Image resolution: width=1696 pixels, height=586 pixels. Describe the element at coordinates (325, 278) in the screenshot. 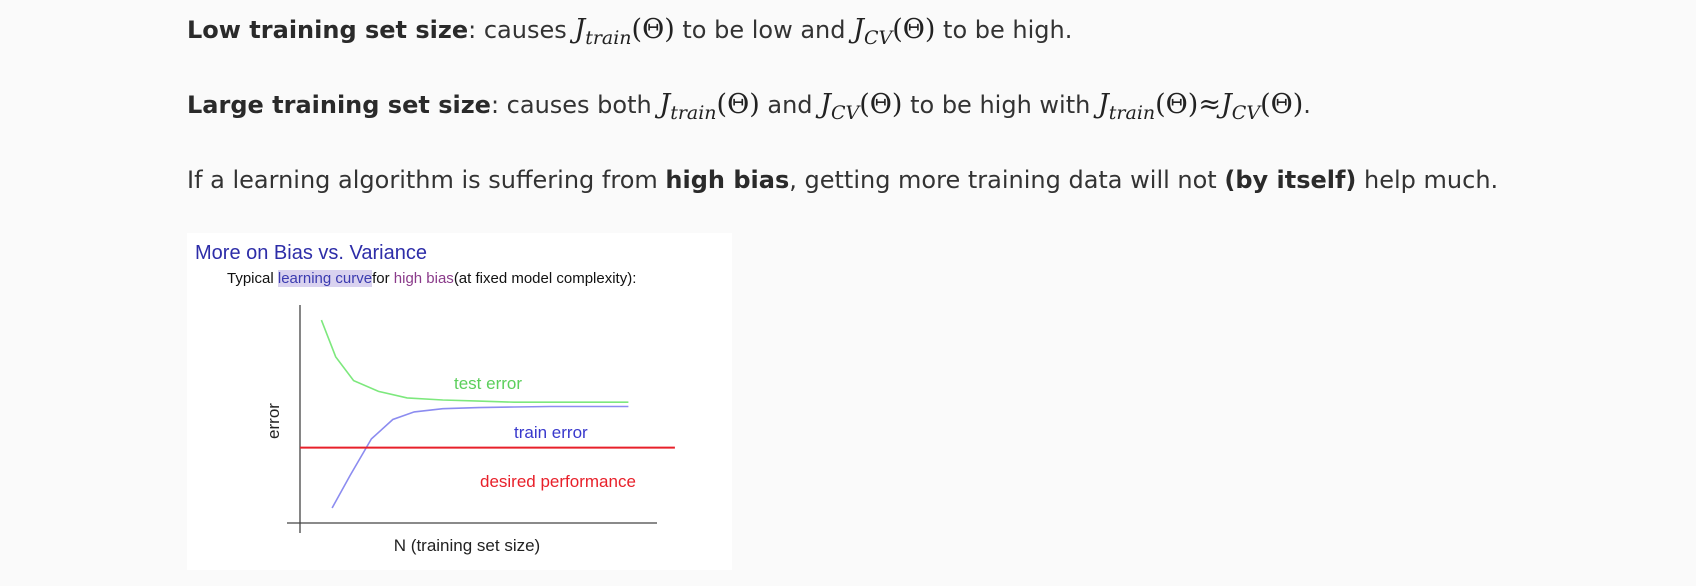

I see `subtitle-highlight: learning curve` at that location.